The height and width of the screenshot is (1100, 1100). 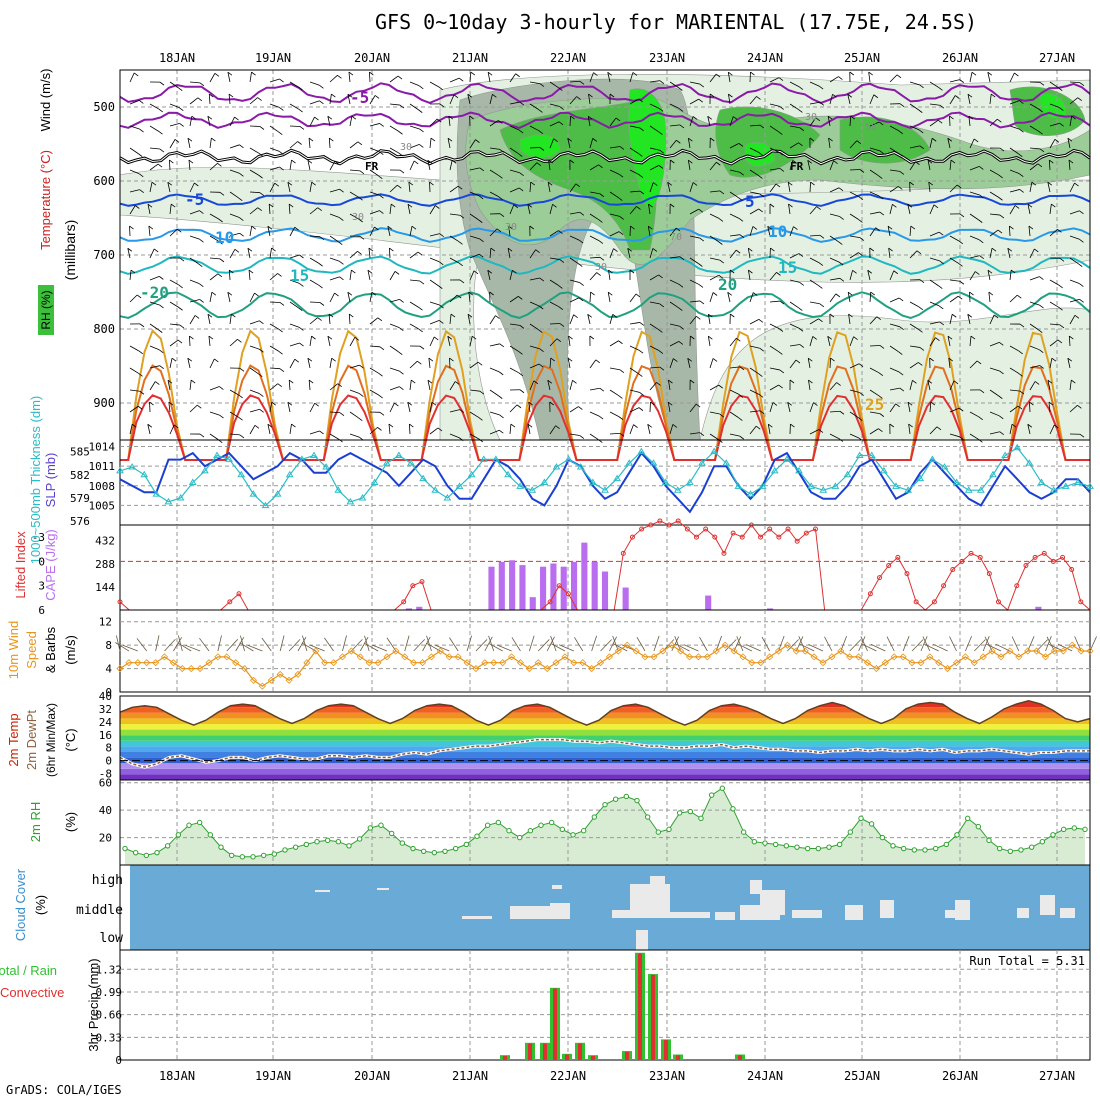 What do you see at coordinates (105, 541) in the screenshot?
I see `cape-tick-label: 432` at bounding box center [105, 541].